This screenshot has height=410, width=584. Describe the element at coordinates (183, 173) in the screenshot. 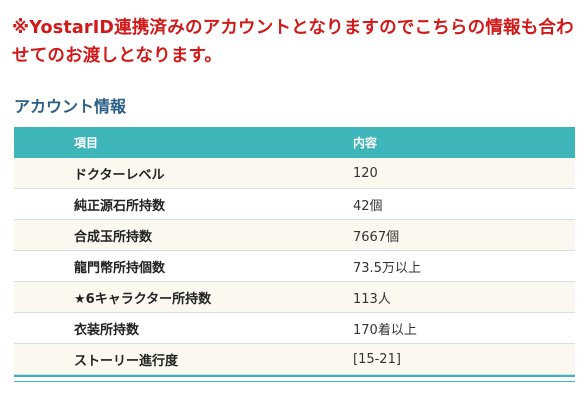

I see `row-item-label: ドクターレベル` at that location.